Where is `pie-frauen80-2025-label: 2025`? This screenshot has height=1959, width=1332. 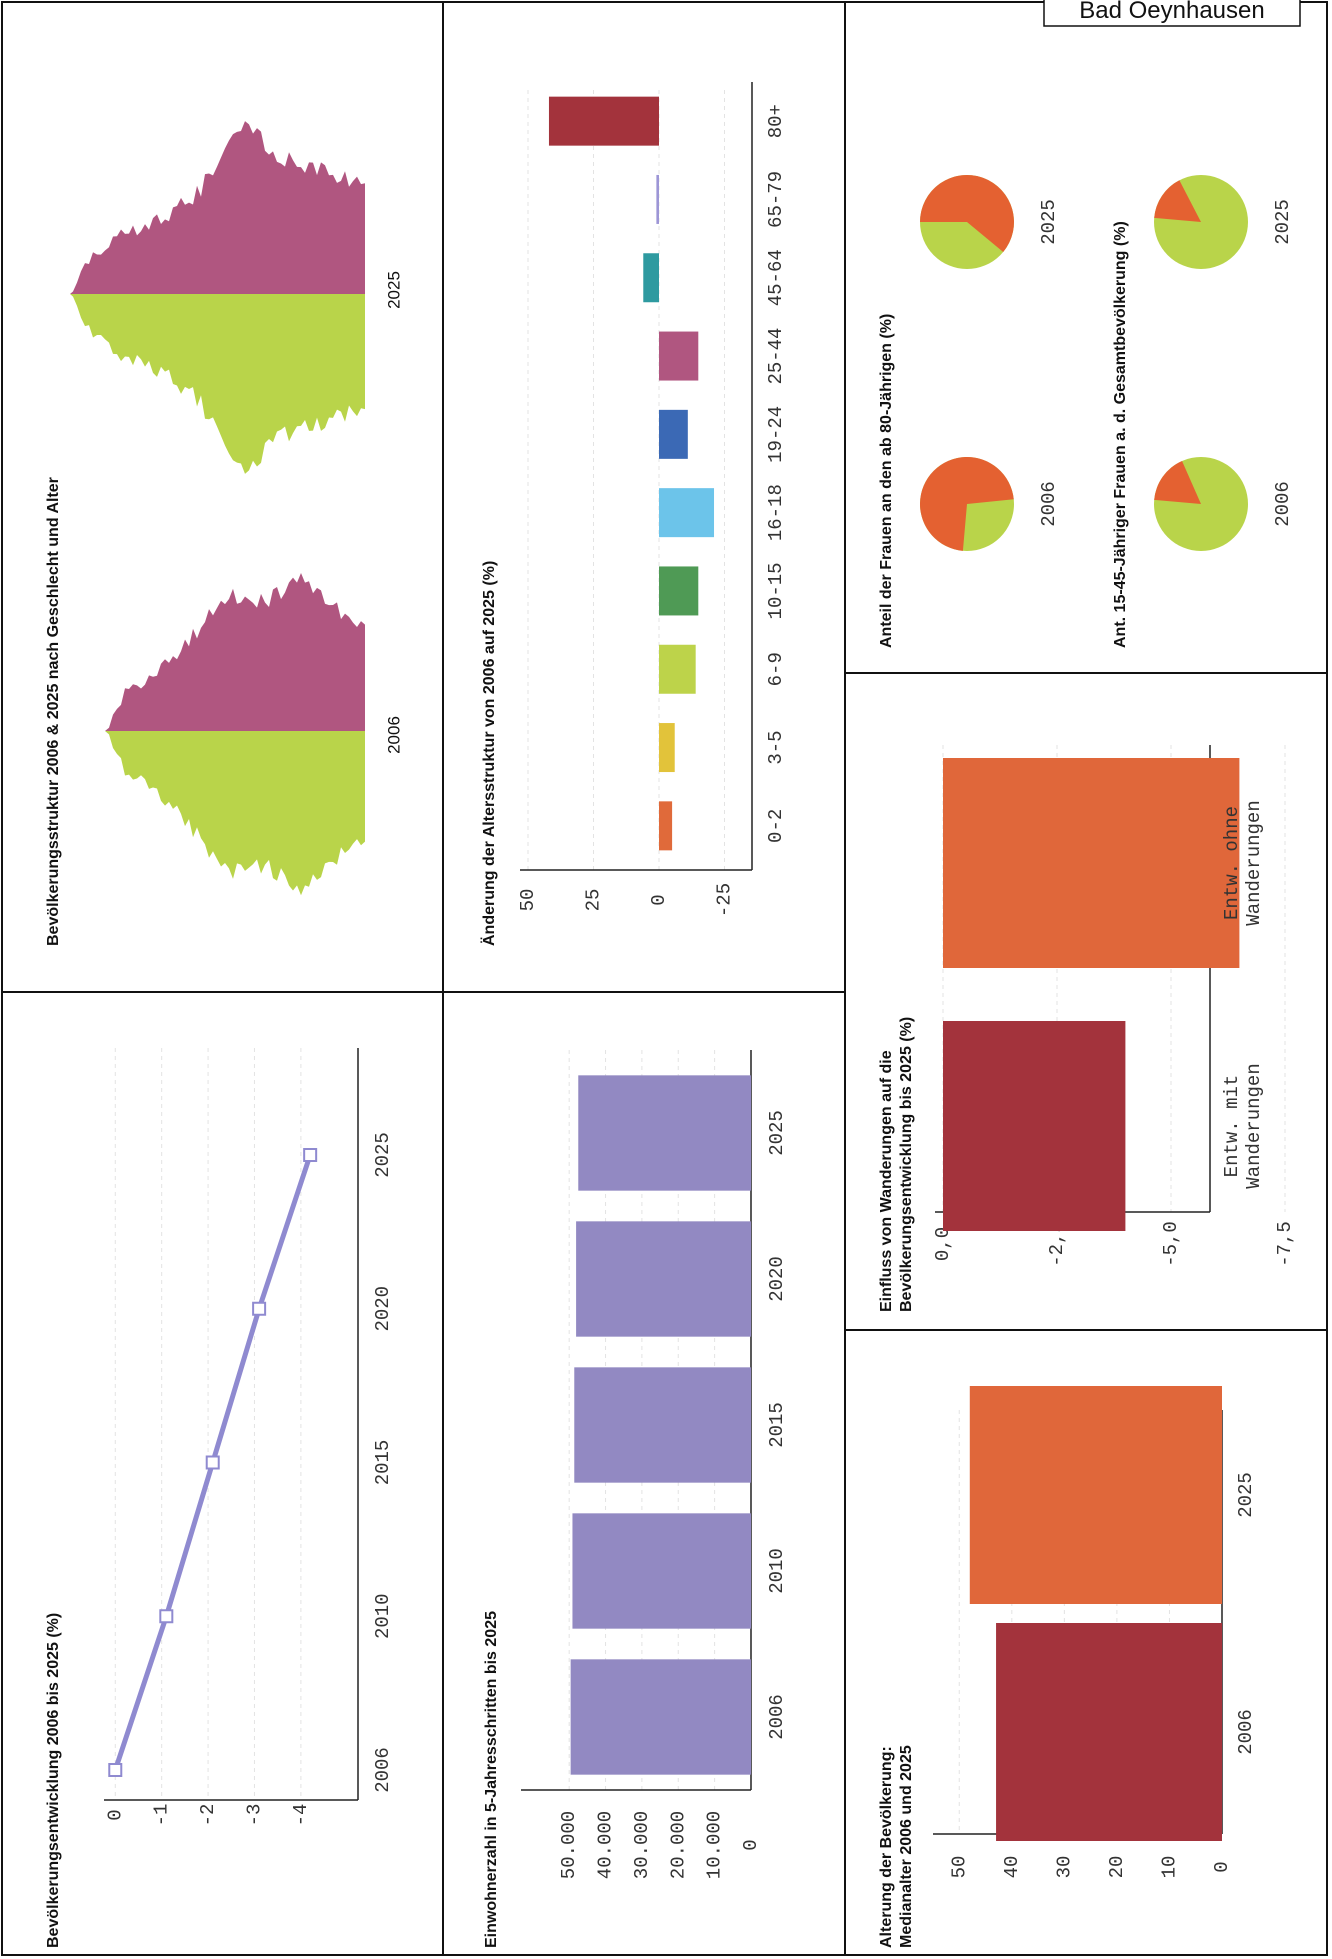
pie-frauen80-2025-label: 2025 is located at coordinates (1049, 222).